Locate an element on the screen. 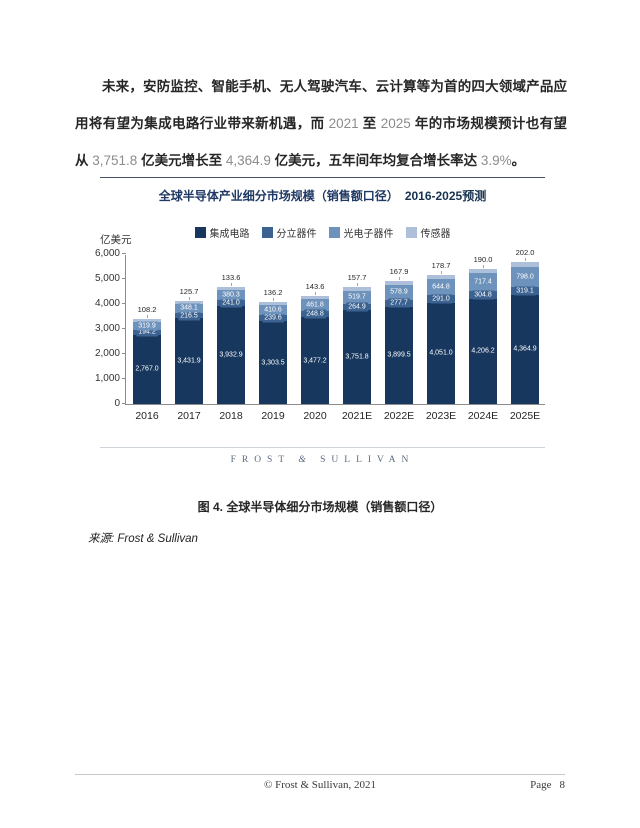 This screenshot has width=640, height=828. stacked-bar: 3,899.5 277.7 578.9 167.9 is located at coordinates (399, 335).